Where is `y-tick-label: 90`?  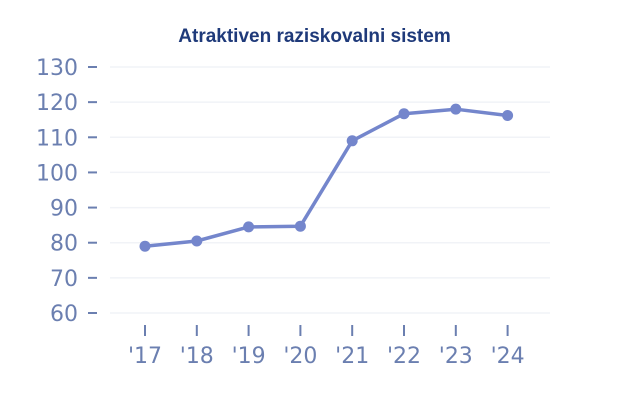 y-tick-label: 90 is located at coordinates (64, 209).